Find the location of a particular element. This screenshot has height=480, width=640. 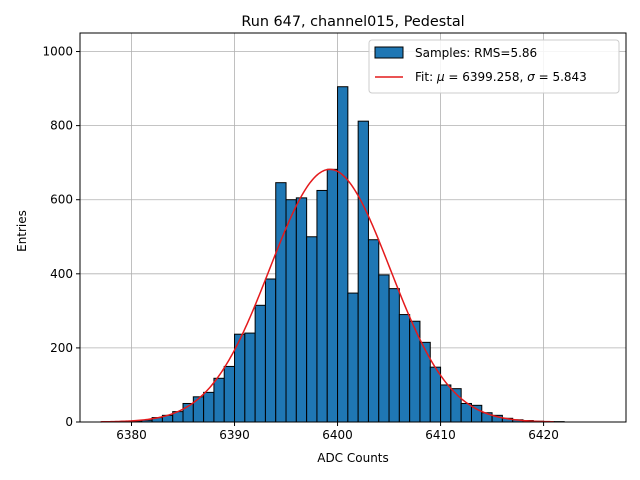

y-tick-label: 200 is located at coordinates (61, 348).